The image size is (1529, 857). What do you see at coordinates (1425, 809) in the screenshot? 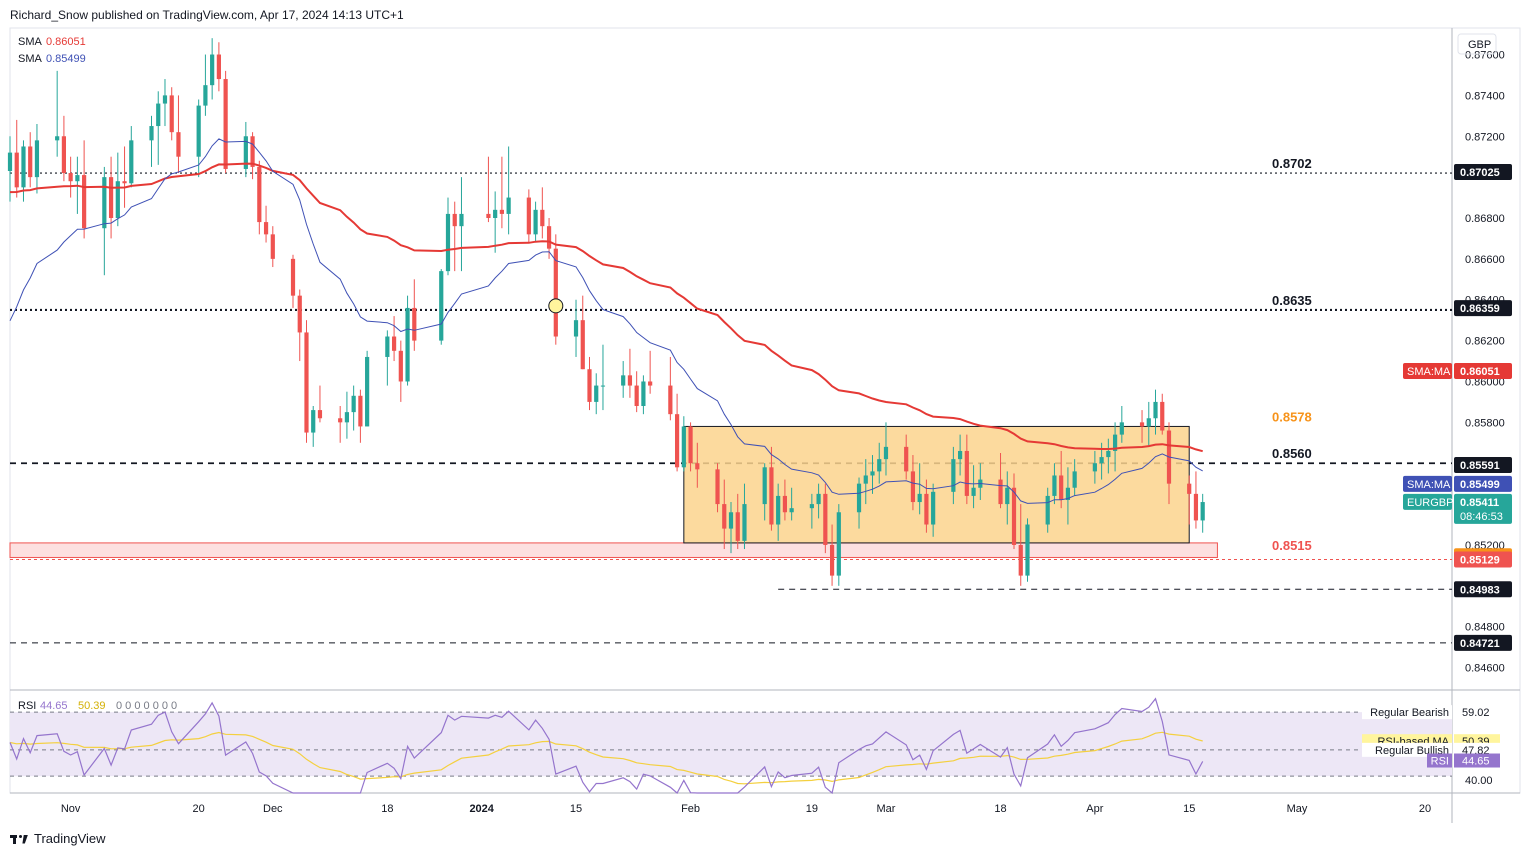
I see `time-tick-13: 20` at bounding box center [1425, 809].